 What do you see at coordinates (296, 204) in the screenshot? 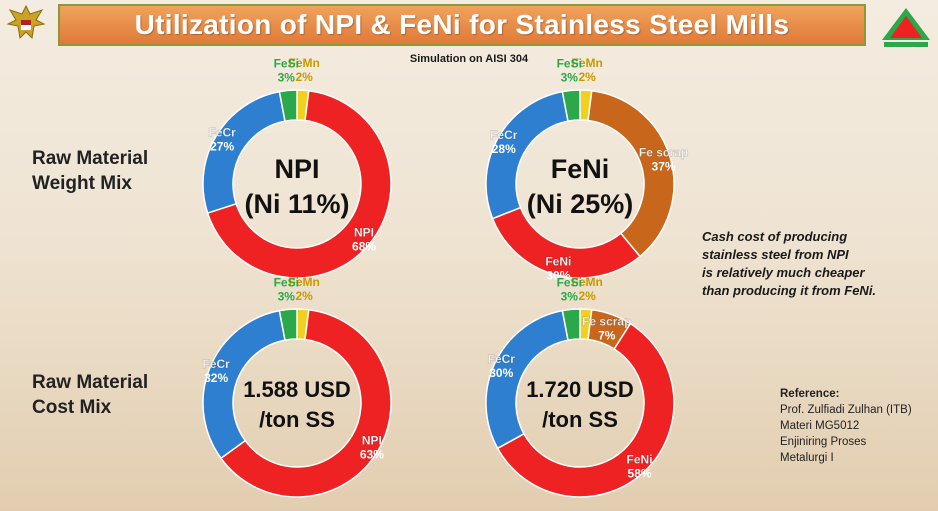
I see `donut-center-sublabel: (Ni 11%)` at bounding box center [296, 204].